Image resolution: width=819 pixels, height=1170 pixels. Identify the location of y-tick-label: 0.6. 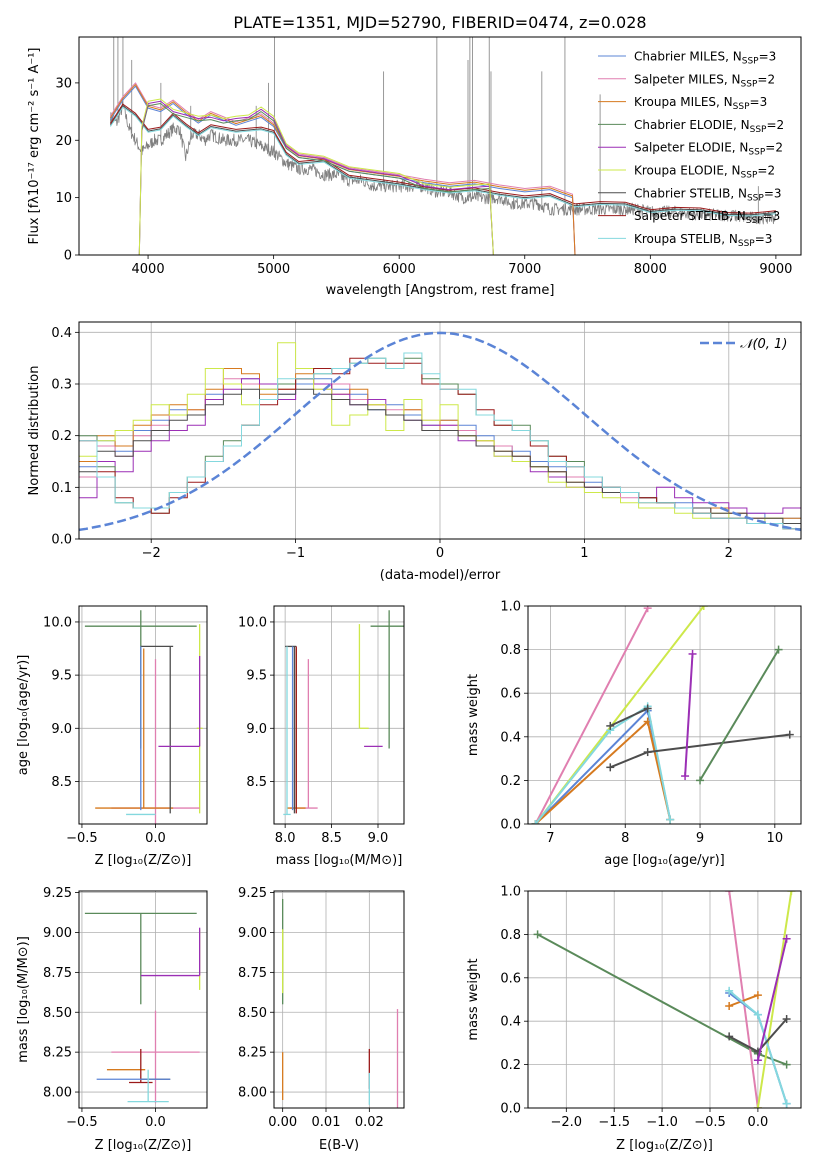
(510, 978).